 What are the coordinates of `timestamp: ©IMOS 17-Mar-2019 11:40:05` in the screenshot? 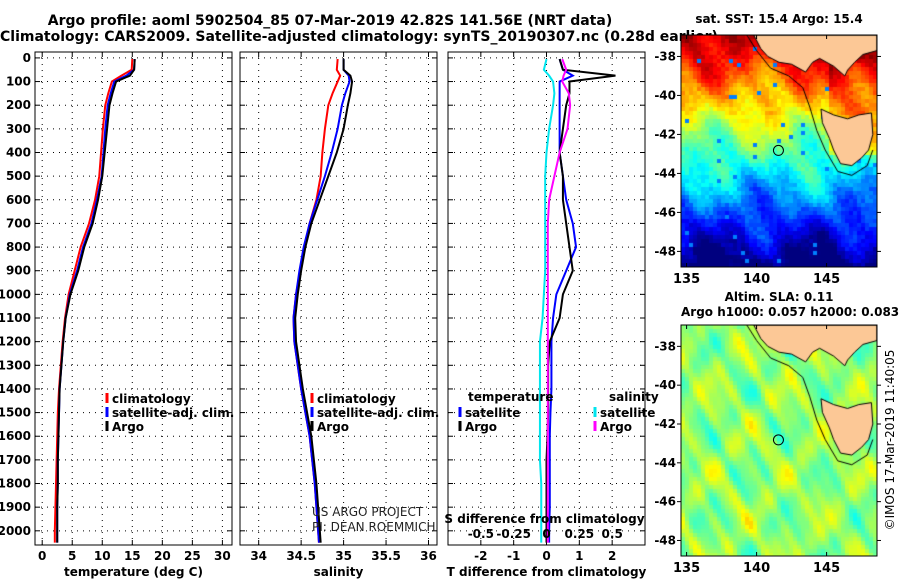 It's located at (890, 440).